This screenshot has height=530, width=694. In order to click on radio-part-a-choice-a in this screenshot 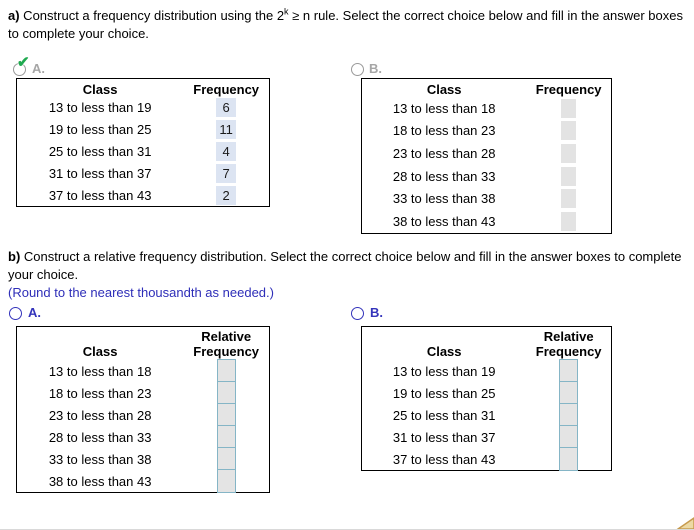, I will do `click(19, 69)`.